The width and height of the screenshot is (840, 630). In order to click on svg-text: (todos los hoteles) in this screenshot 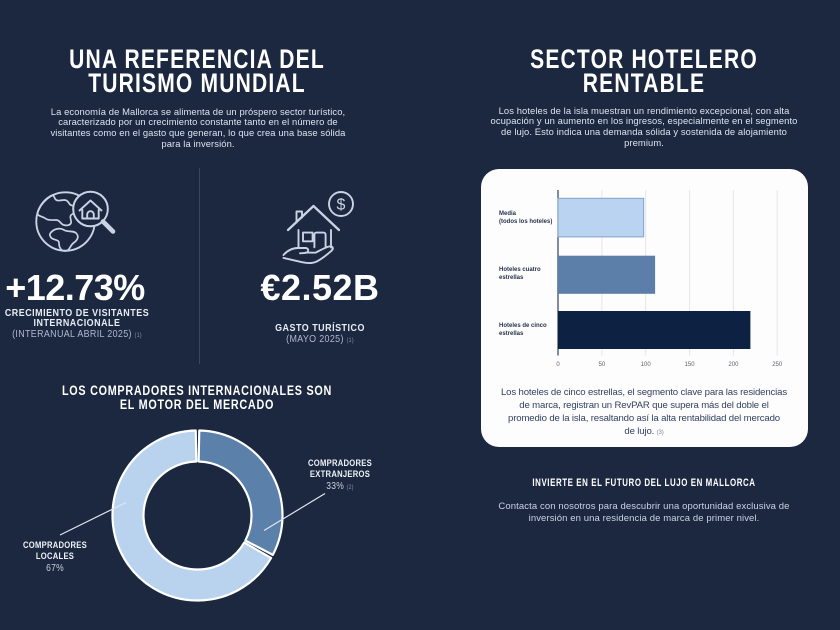, I will do `click(525, 222)`.